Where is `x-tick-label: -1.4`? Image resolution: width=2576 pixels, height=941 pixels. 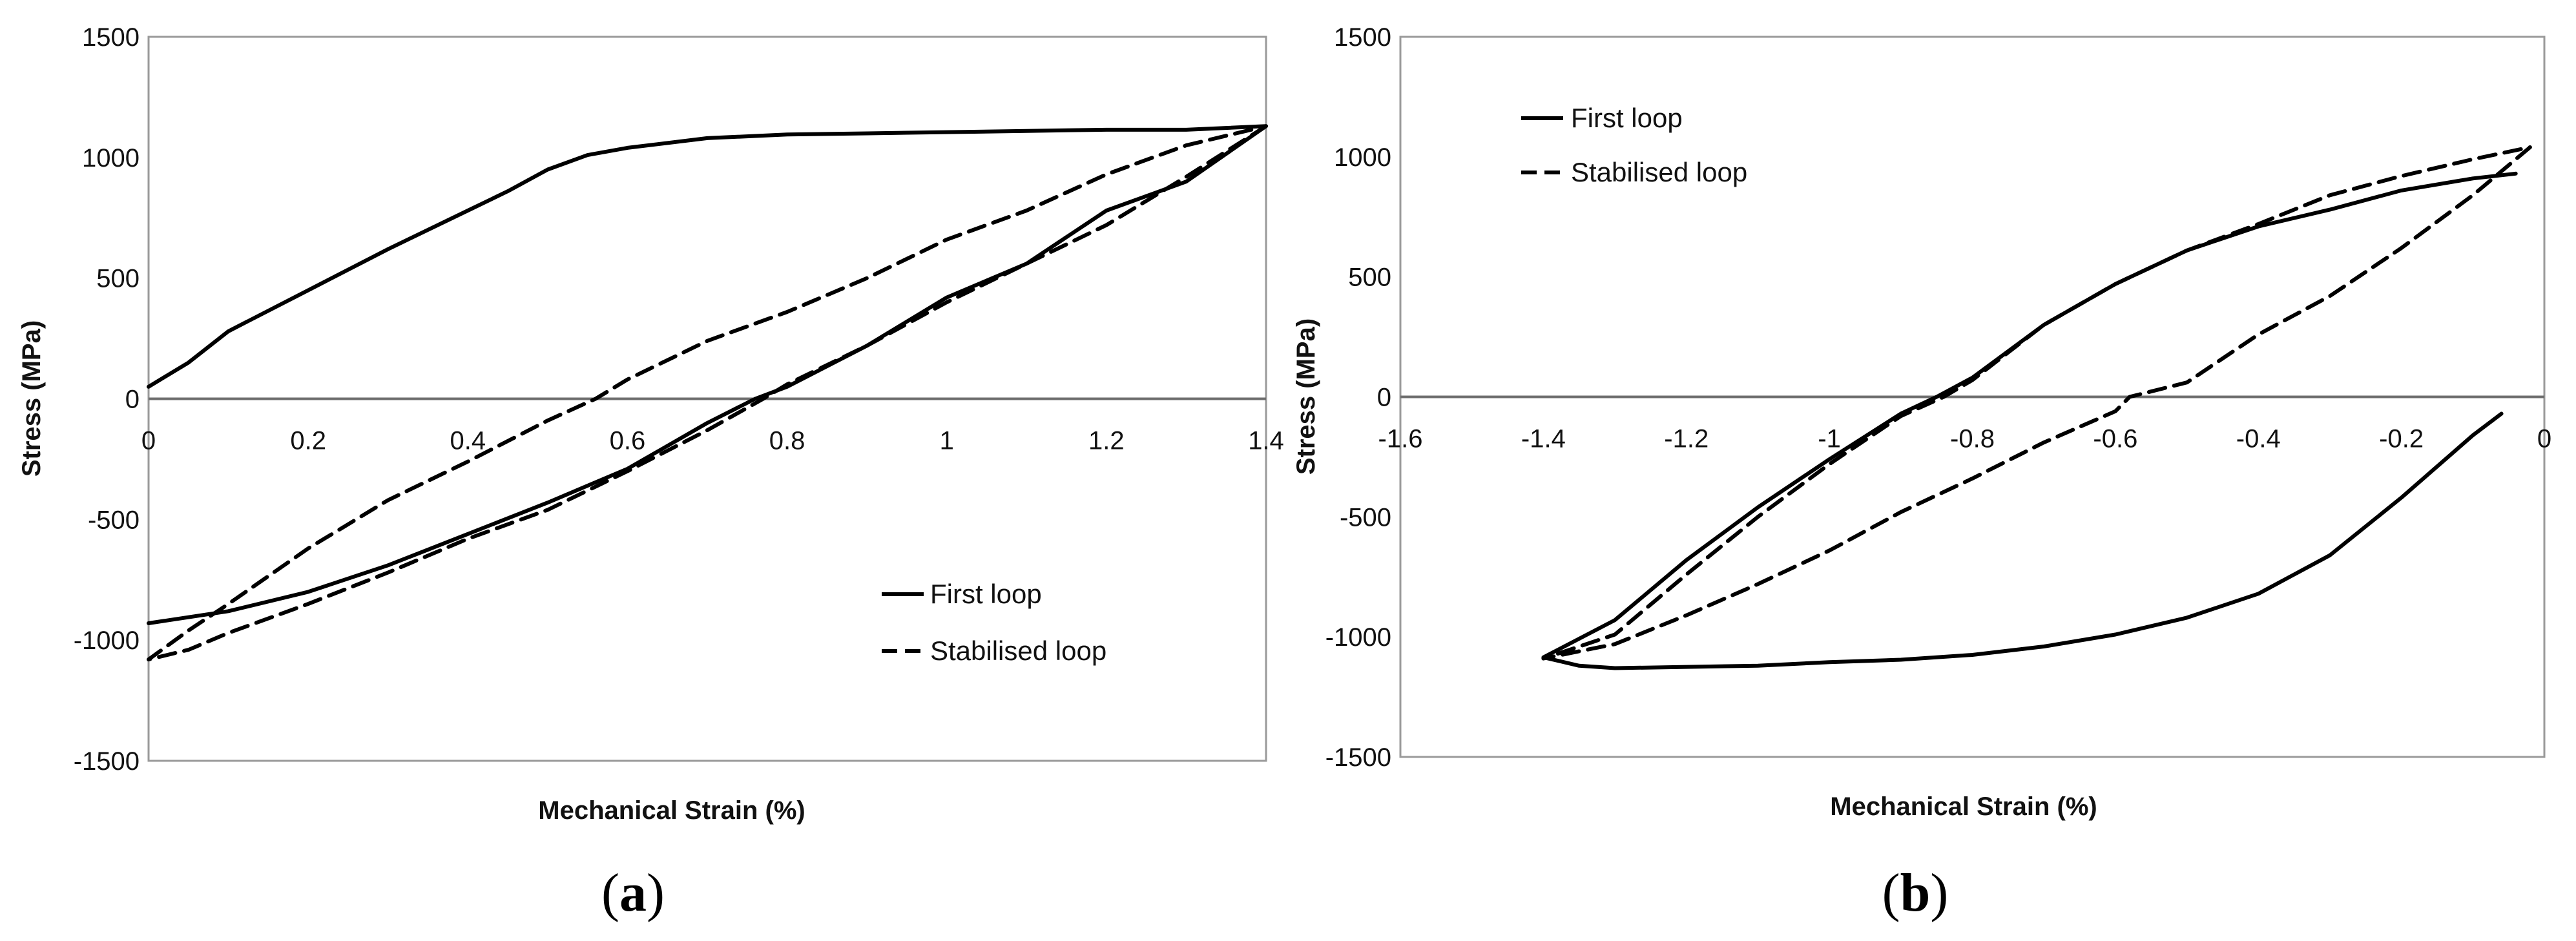 x-tick-label: -1.4 is located at coordinates (1543, 439).